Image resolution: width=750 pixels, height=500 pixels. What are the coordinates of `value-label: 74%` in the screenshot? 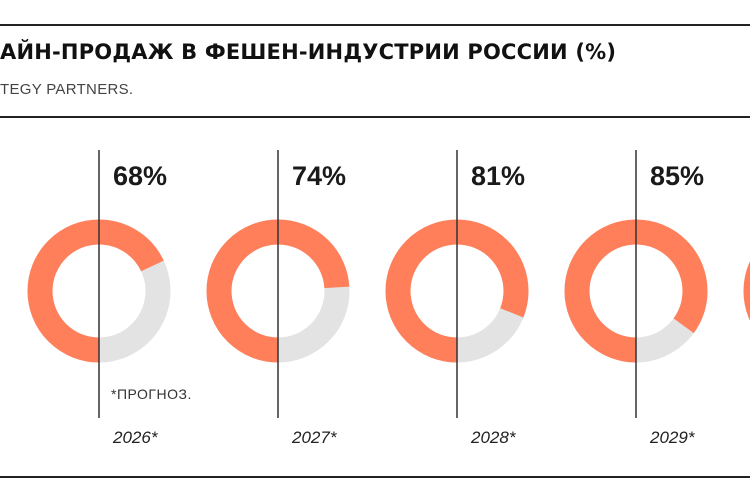 It's located at (319, 176).